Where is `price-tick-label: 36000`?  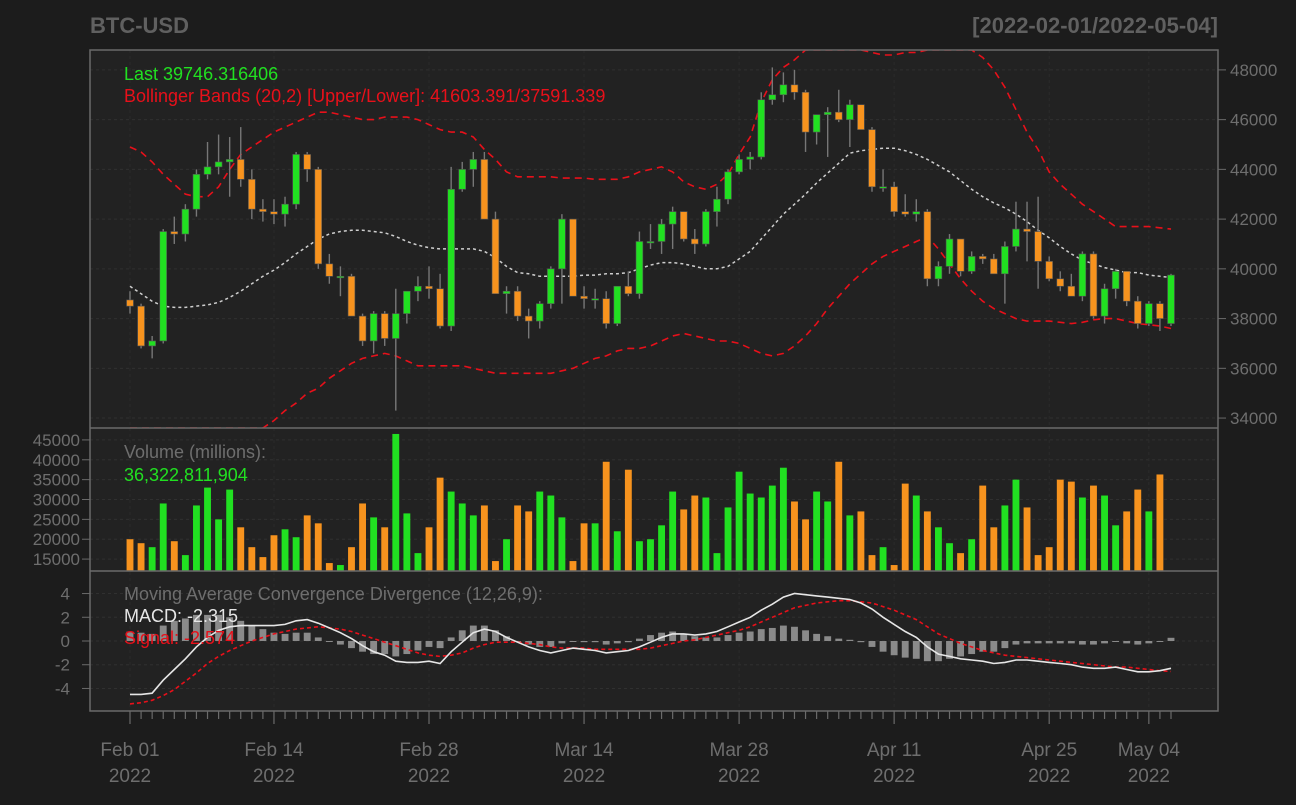
price-tick-label: 36000 is located at coordinates (1253, 368).